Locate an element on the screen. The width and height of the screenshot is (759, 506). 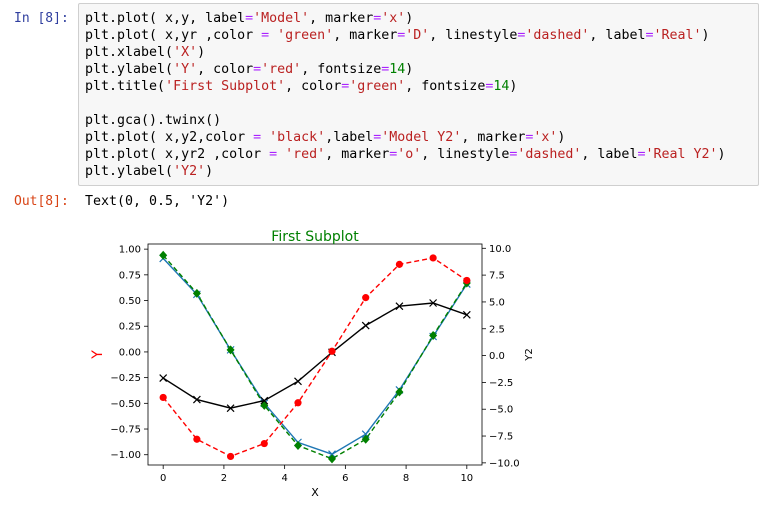
code-token: 'red' is located at coordinates (281, 69).